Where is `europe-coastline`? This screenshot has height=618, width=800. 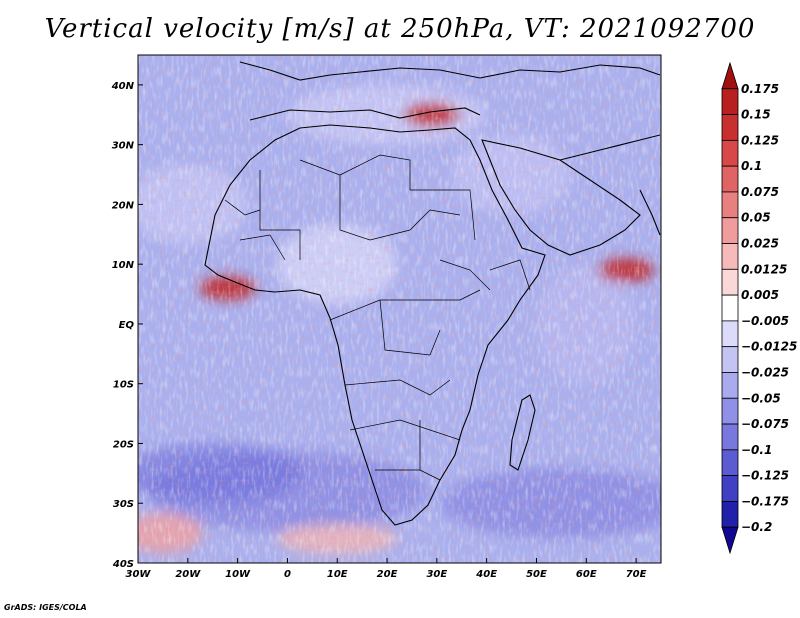 europe-coastline is located at coordinates (450, 71).